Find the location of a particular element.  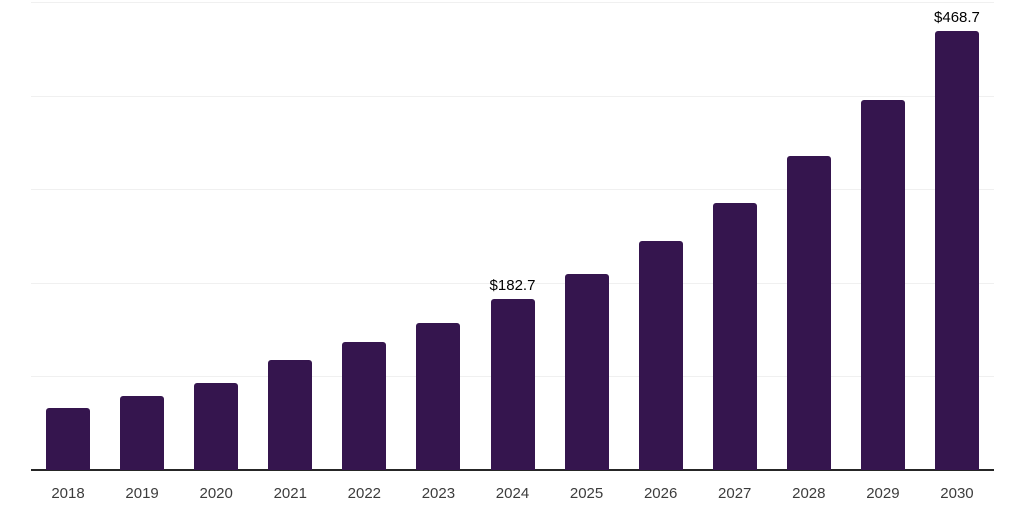

bar-2021 is located at coordinates (290, 415).